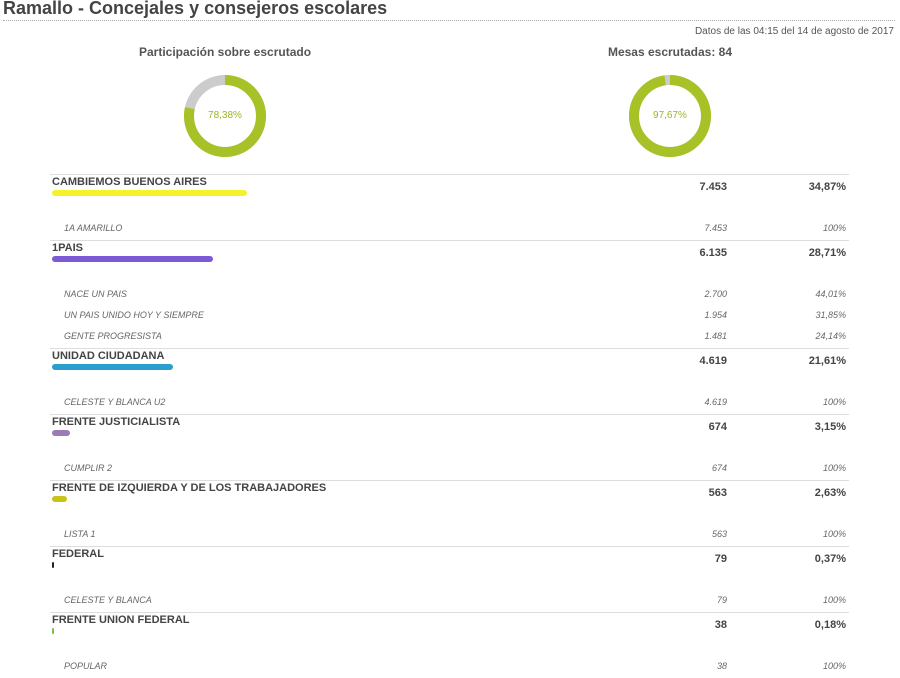 This screenshot has height=678, width=900. What do you see at coordinates (449, 370) in the screenshot?
I see `party-row: UNIDAD CIUDADANA 4.619 21,61%` at bounding box center [449, 370].